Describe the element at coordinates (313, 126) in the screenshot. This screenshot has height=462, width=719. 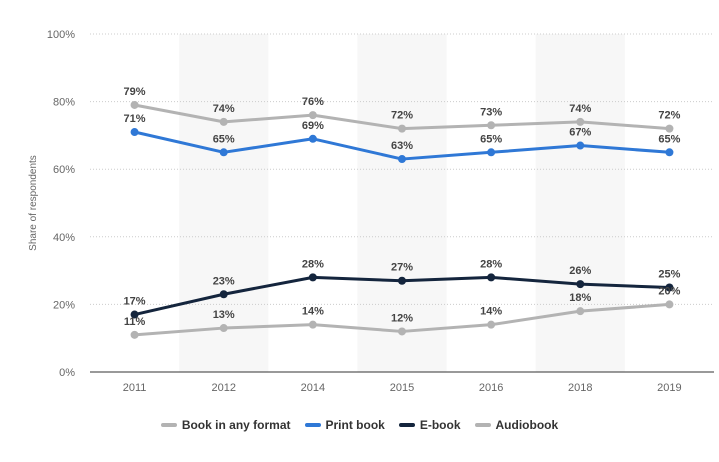
I see `data-label: 69%` at that location.